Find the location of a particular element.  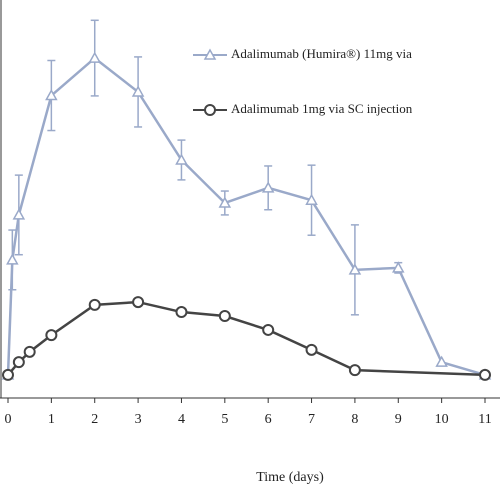

x-tick-label: 8 is located at coordinates (354, 419).